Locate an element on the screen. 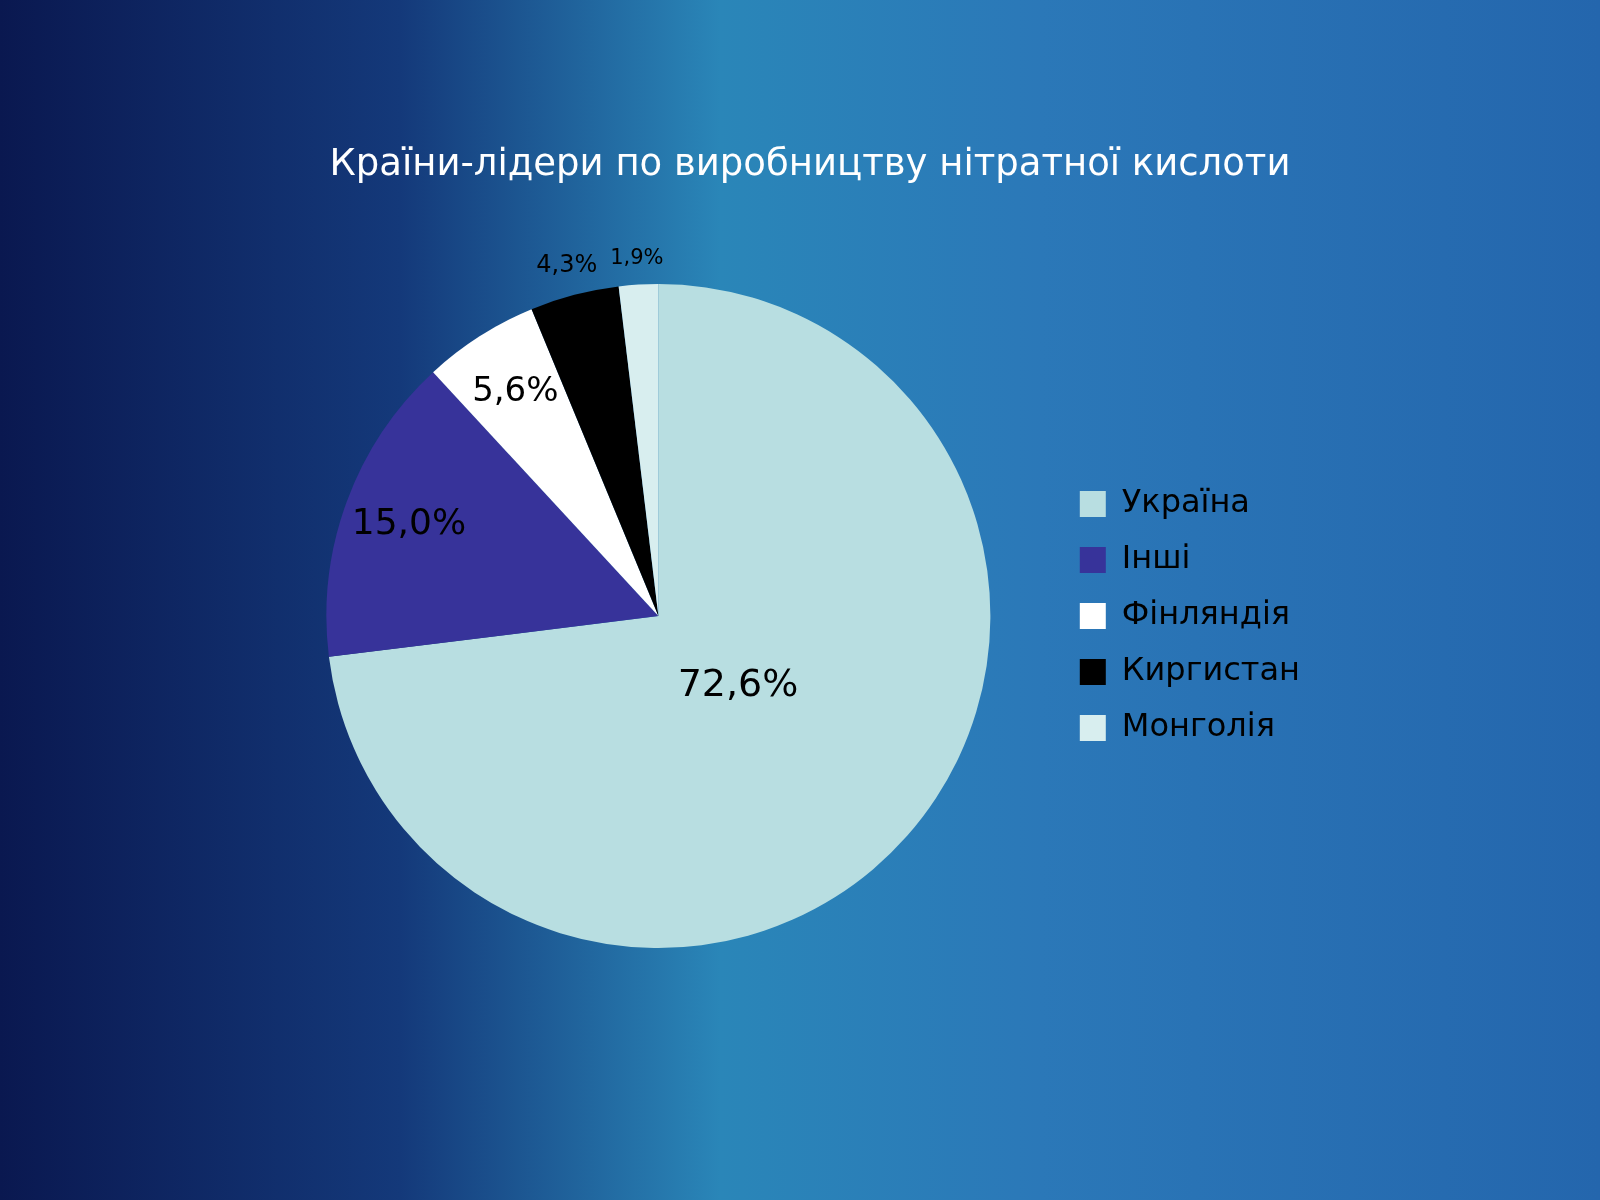 The image size is (1600, 1200). legend-label: Інші is located at coordinates (1156, 557).